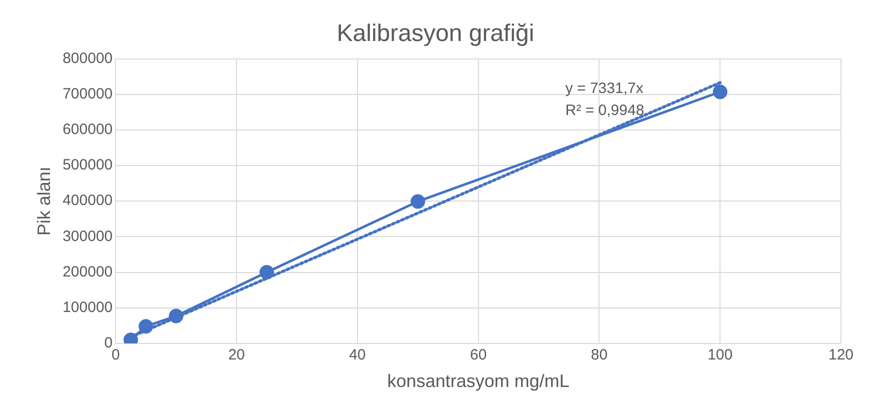  Describe the element at coordinates (604, 88) in the screenshot. I see `annotation: y = 7331,7x` at that location.